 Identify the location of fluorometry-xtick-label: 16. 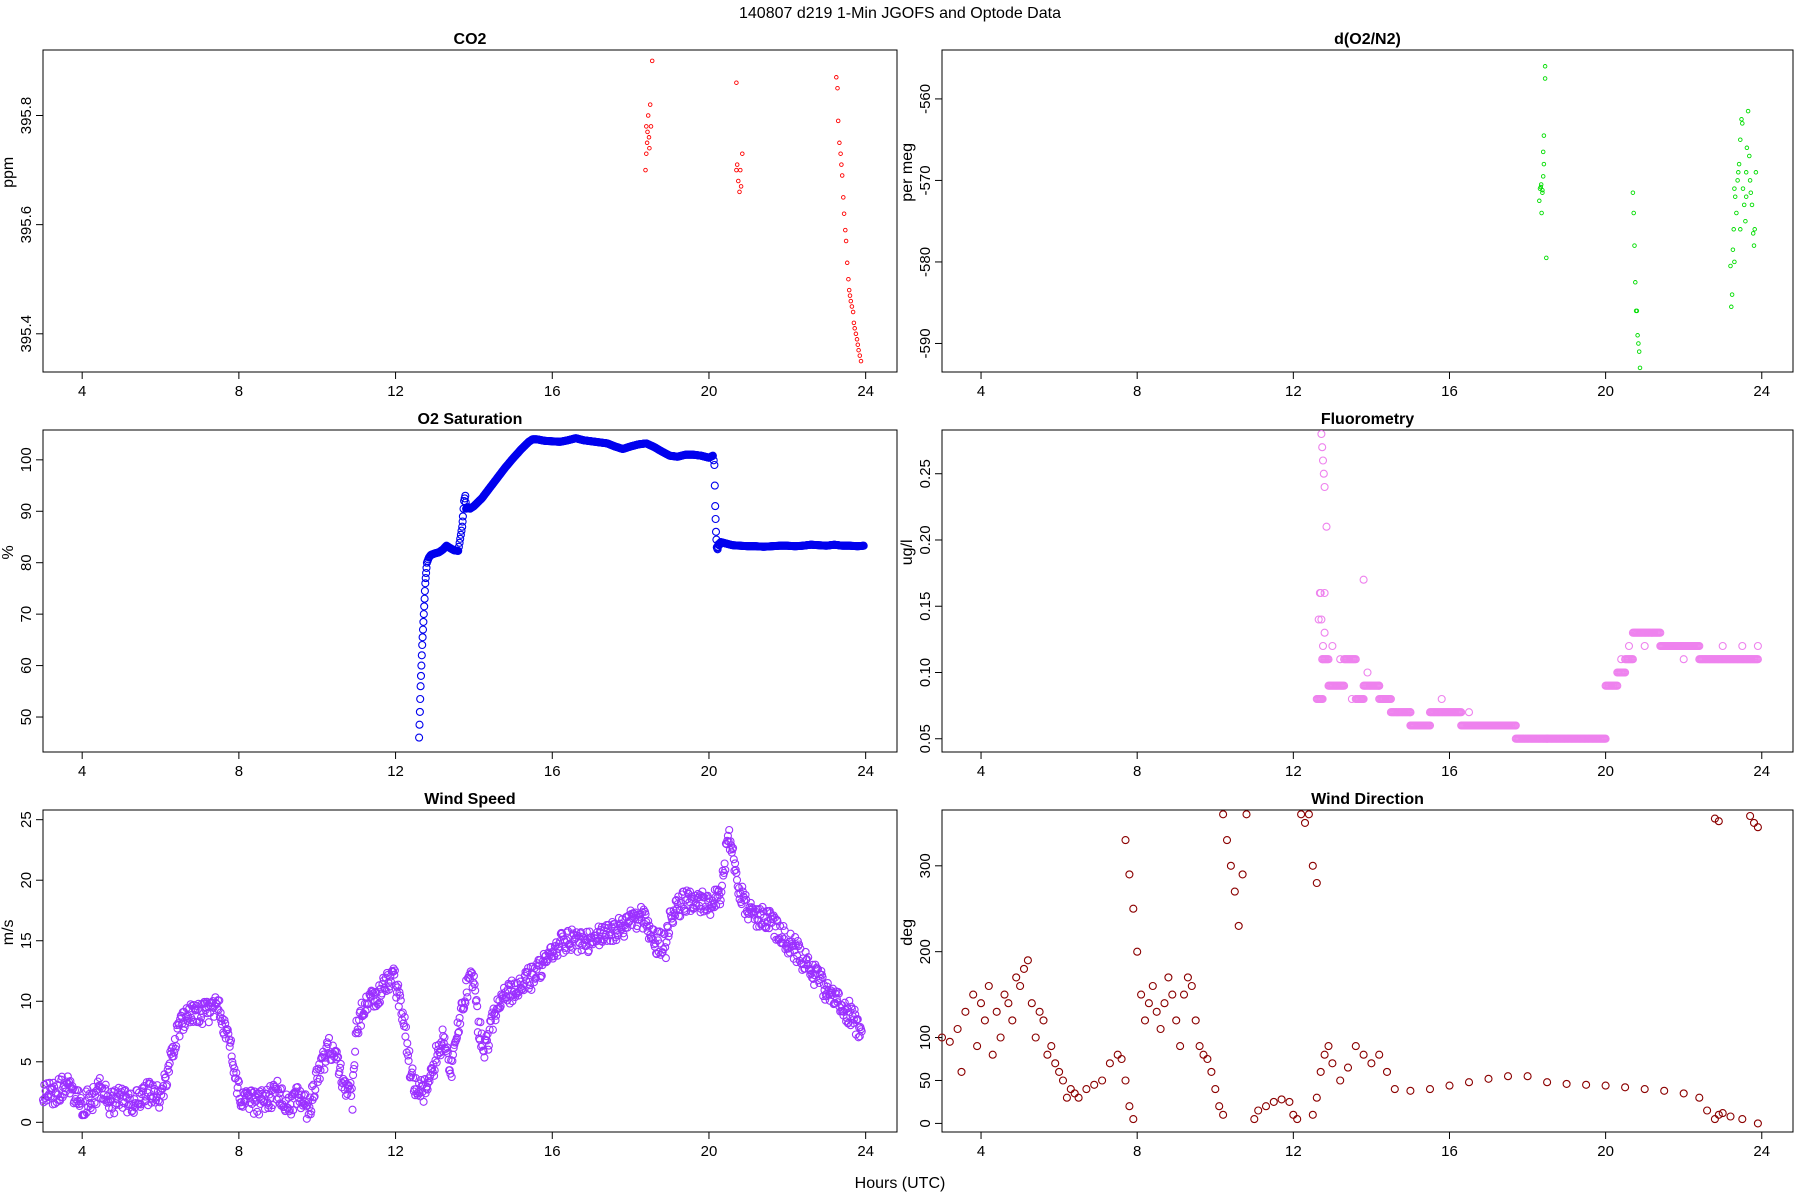
(1449, 771).